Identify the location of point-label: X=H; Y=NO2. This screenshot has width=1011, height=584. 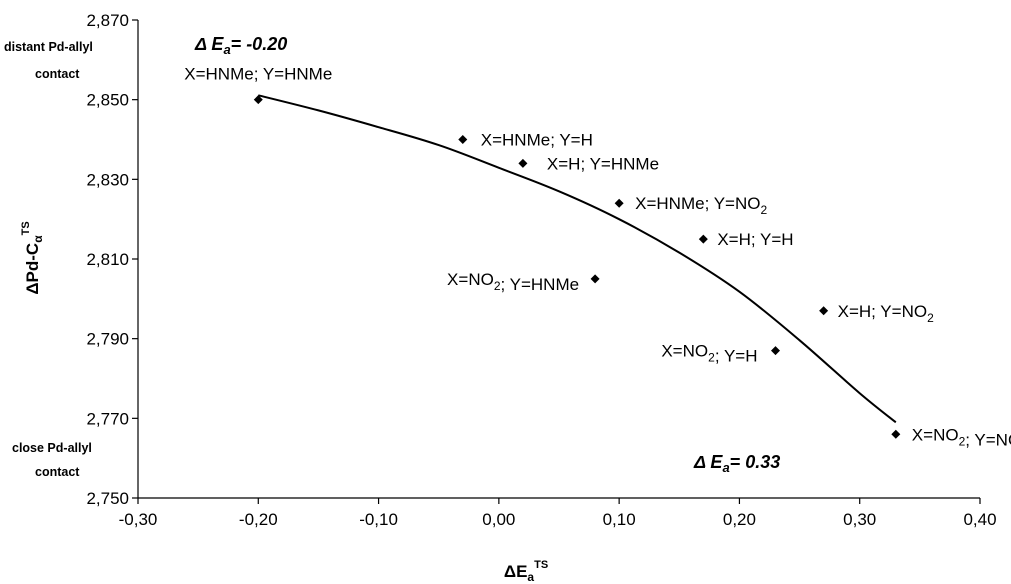
(886, 313).